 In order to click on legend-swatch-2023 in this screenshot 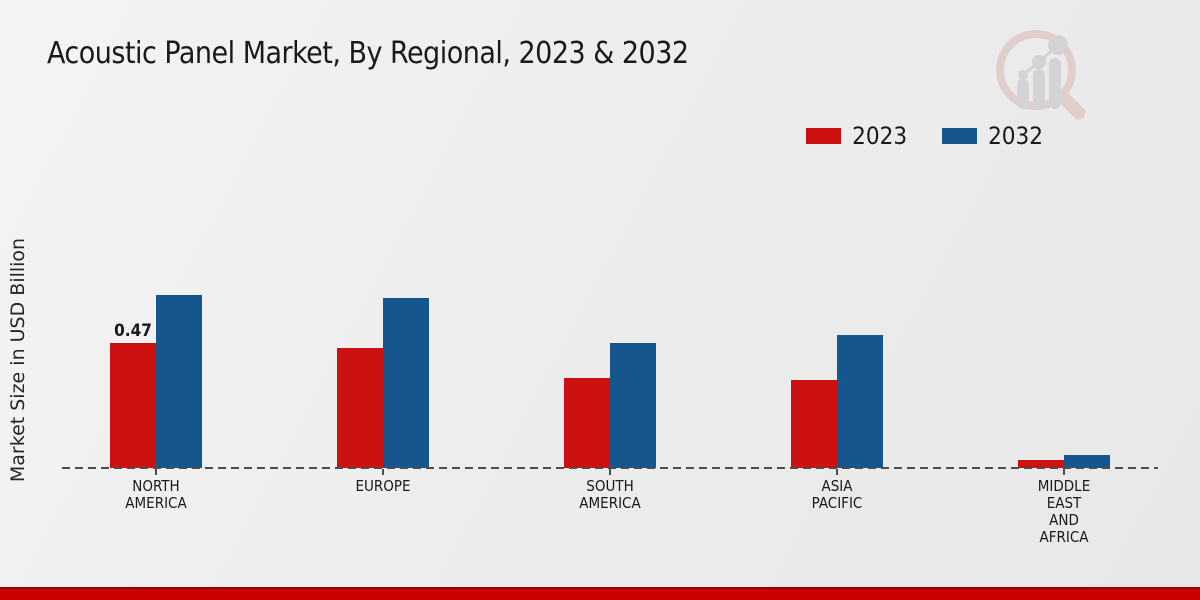, I will do `click(824, 136)`.